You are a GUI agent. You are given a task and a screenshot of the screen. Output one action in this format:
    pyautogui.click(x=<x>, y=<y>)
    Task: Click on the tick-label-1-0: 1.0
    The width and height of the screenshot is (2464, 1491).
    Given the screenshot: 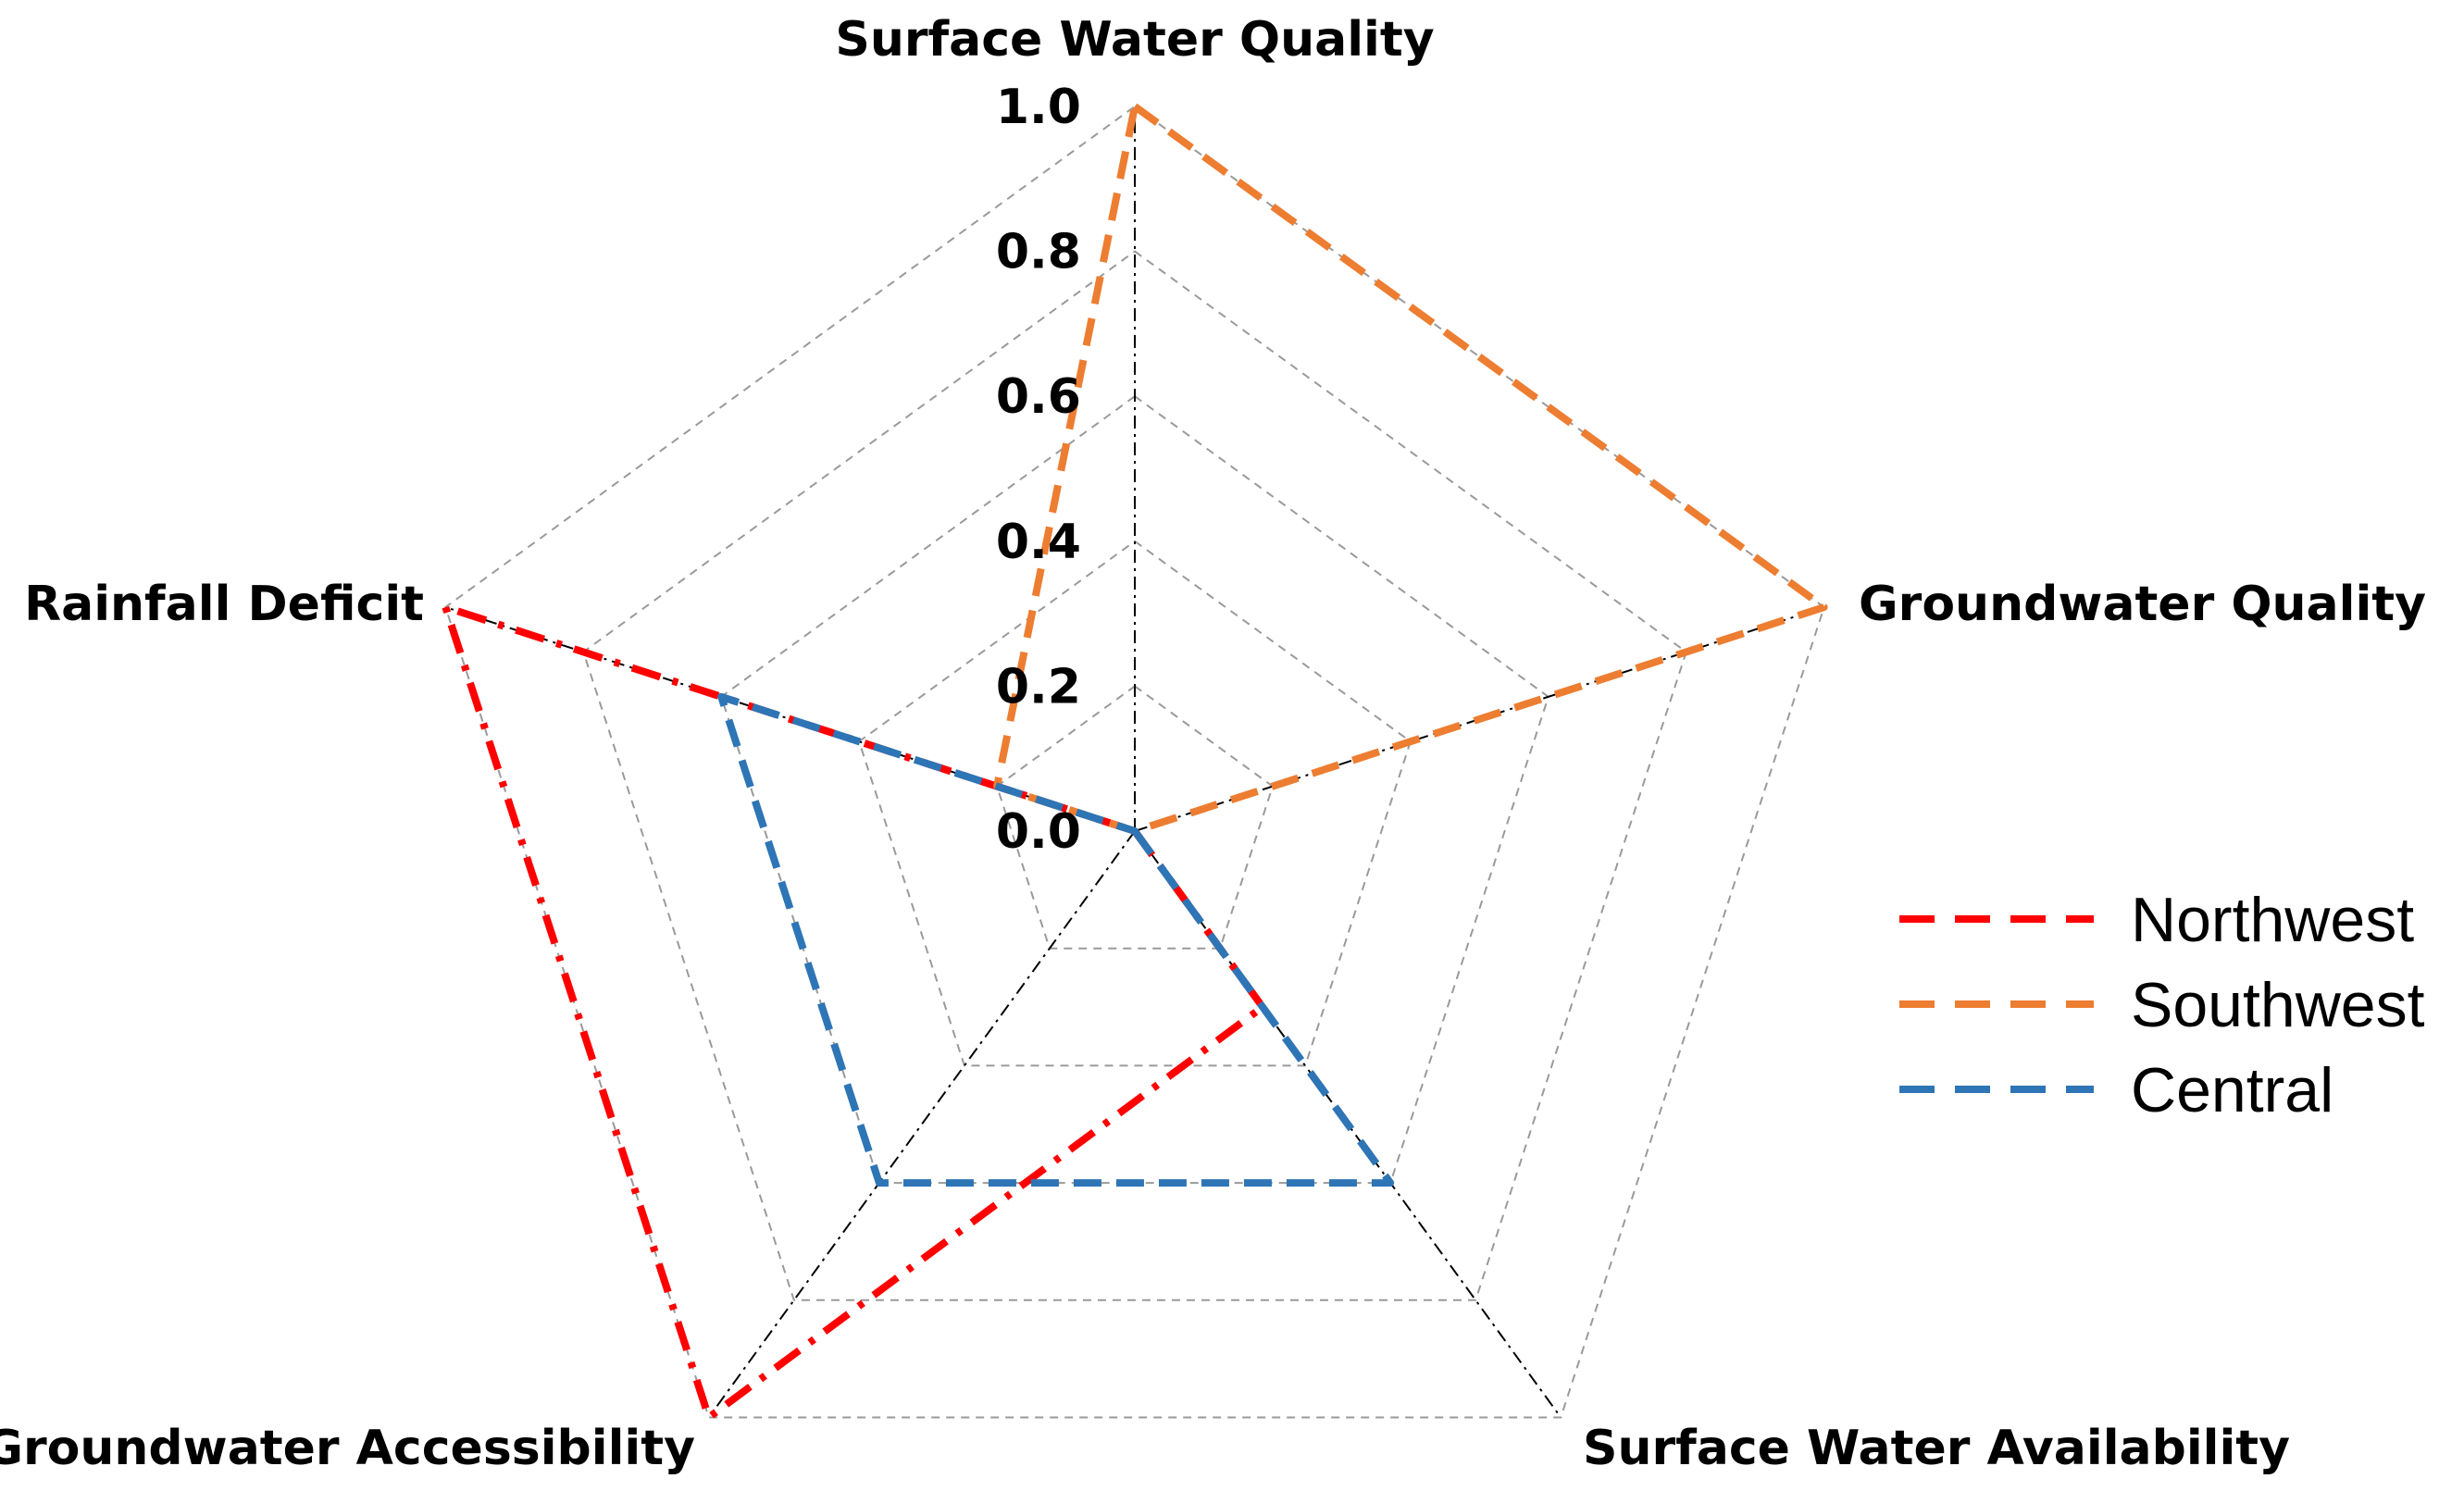 What is the action you would take?
    pyautogui.click(x=1038, y=107)
    